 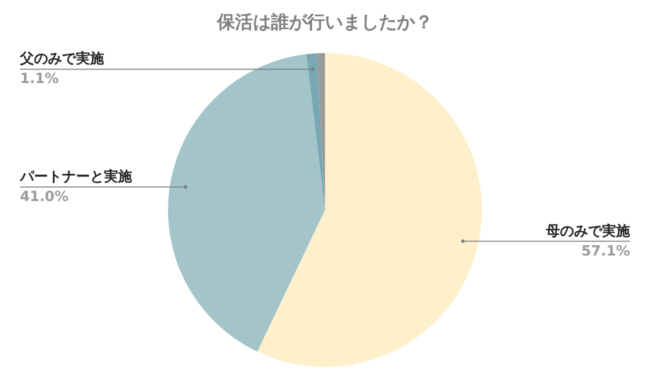 What do you see at coordinates (44, 197) in the screenshot?
I see `data-label: 41.0%` at bounding box center [44, 197].